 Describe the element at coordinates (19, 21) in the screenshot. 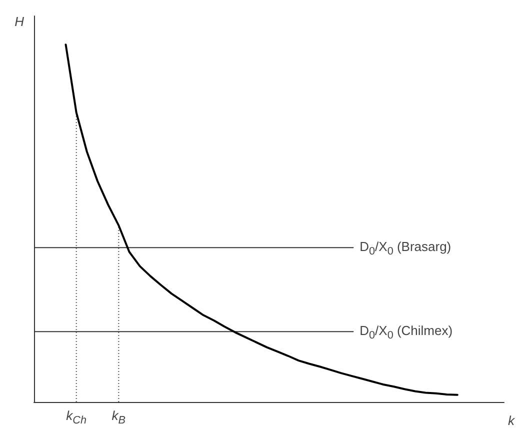

I see `y-axis-title: H` at that location.